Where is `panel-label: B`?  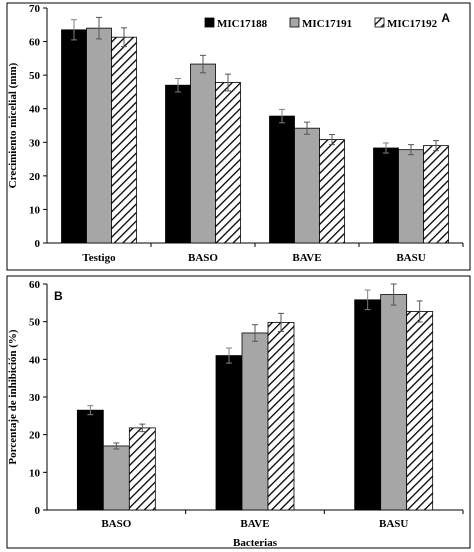 panel-label: B is located at coordinates (58, 296).